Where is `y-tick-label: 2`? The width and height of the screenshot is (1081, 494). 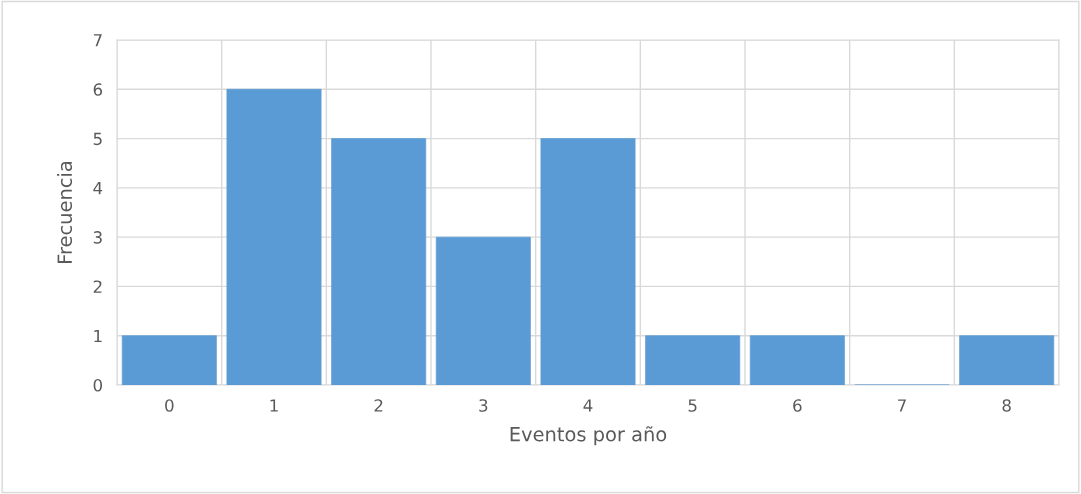
y-tick-label: 2 is located at coordinates (97, 286).